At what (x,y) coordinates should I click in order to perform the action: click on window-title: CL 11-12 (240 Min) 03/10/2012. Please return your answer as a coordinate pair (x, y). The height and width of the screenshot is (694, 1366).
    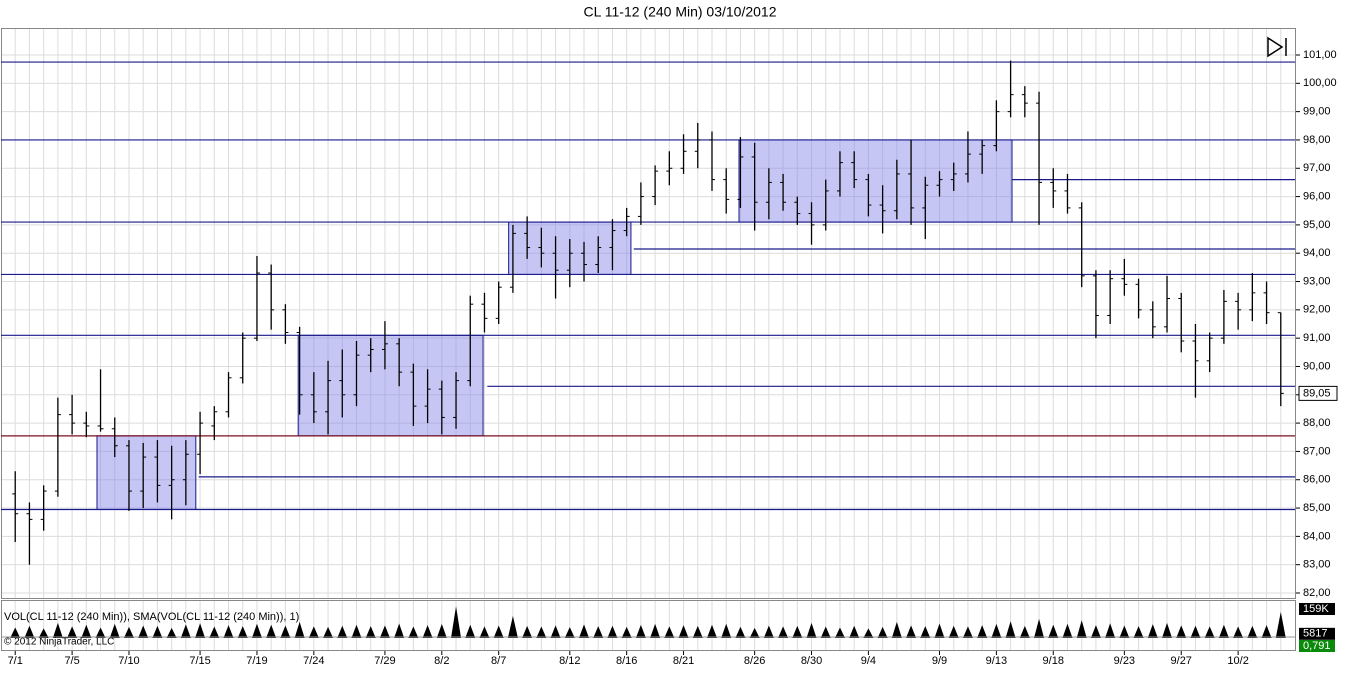
    Looking at the image, I should click on (679, 12).